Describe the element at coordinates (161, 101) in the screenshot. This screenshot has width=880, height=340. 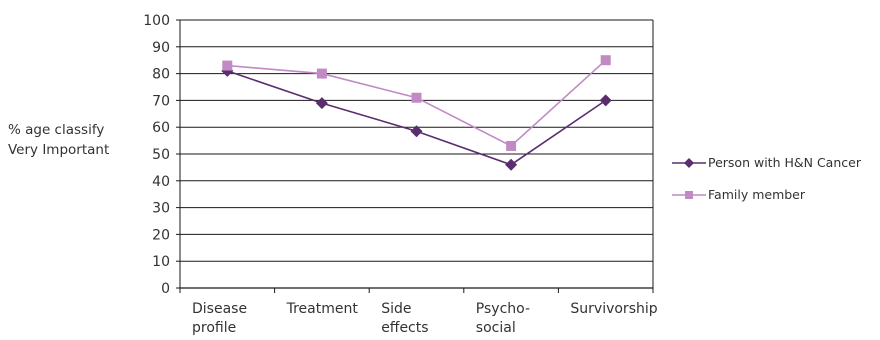
I see `y-tick-label: 70` at that location.